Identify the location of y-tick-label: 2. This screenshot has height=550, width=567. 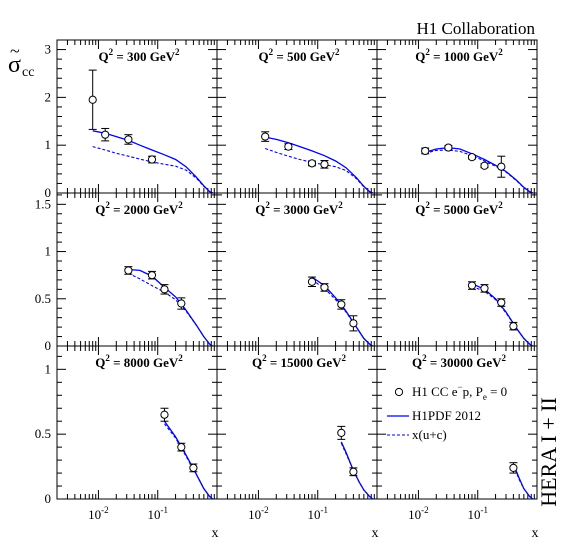
(48, 96).